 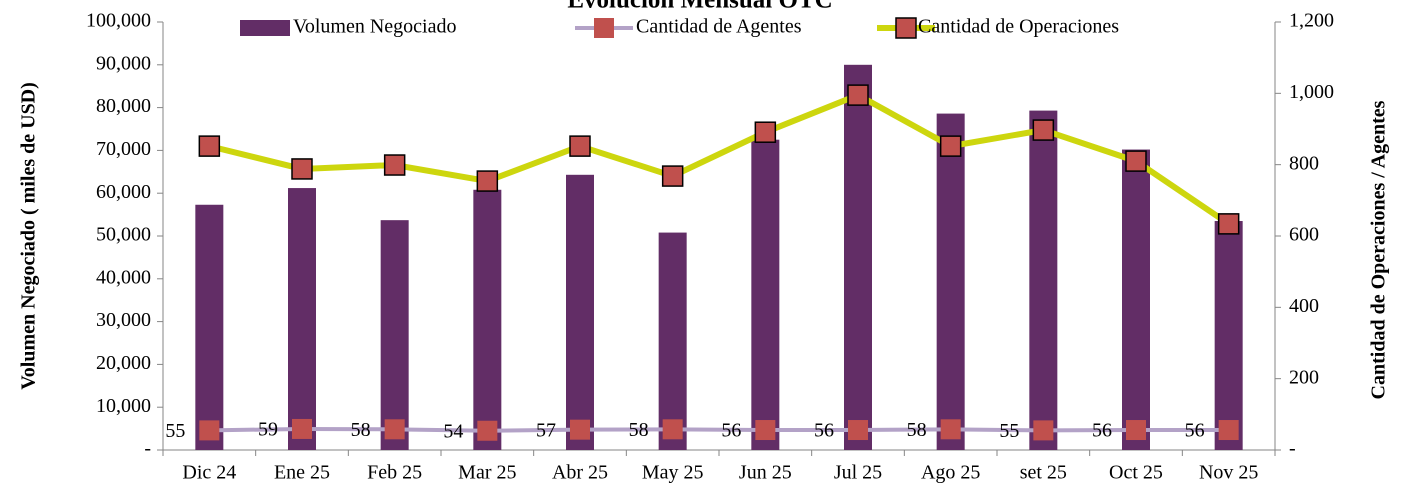 I want to click on y2-axis-title: Cantidad de Operaciones / Agentes, so click(x=1379, y=249).